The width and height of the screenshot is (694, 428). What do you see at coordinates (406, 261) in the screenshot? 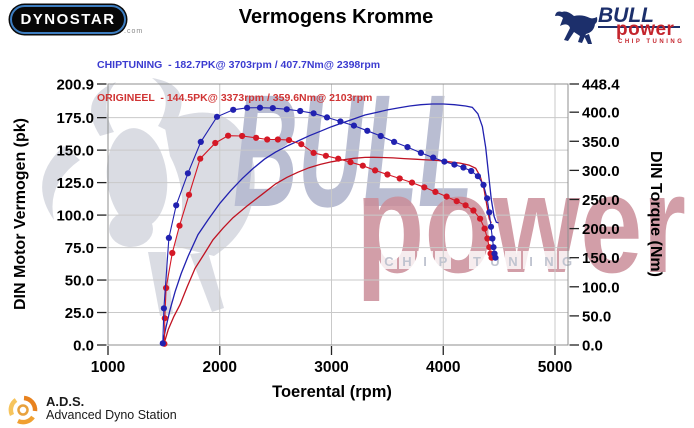
I see `svg-text: H` at bounding box center [406, 261].